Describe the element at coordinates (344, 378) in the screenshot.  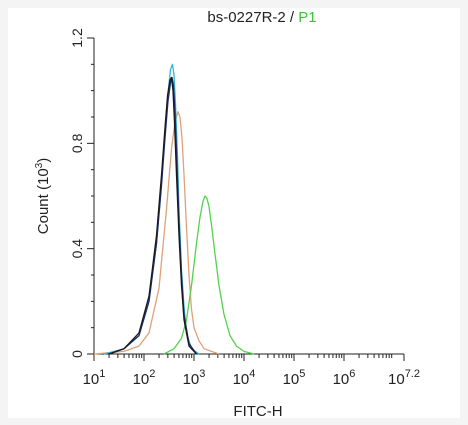
I see `x-tick-label: 10⁶` at that location.